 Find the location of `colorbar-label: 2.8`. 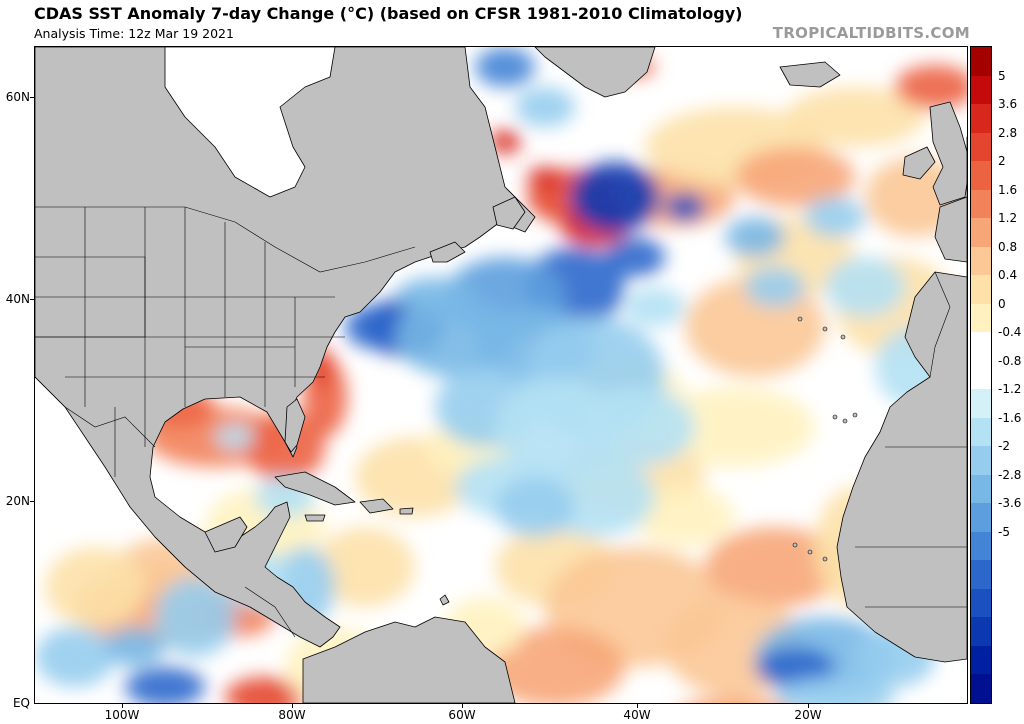

colorbar-label: 2.8 is located at coordinates (1008, 132).